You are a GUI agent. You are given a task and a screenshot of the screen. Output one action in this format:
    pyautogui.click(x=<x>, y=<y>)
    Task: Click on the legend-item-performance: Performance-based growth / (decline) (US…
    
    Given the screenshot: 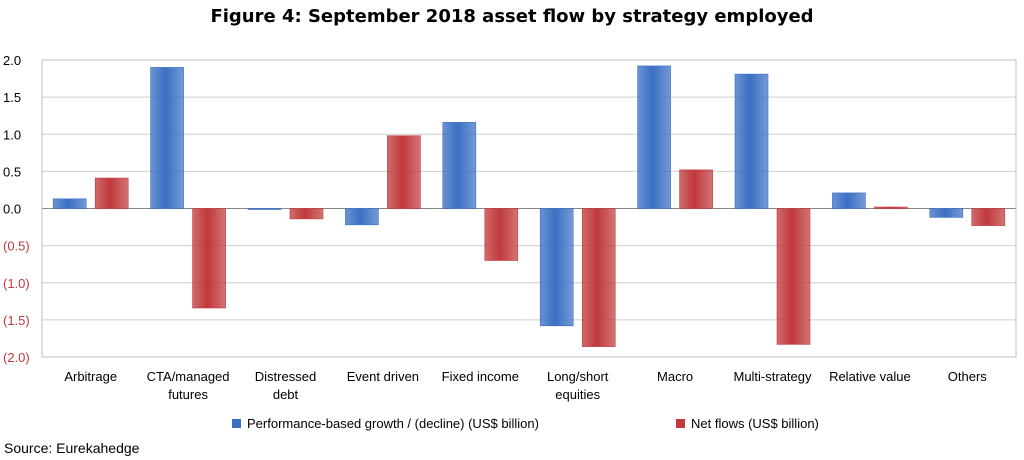 What is the action you would take?
    pyautogui.click(x=385, y=423)
    